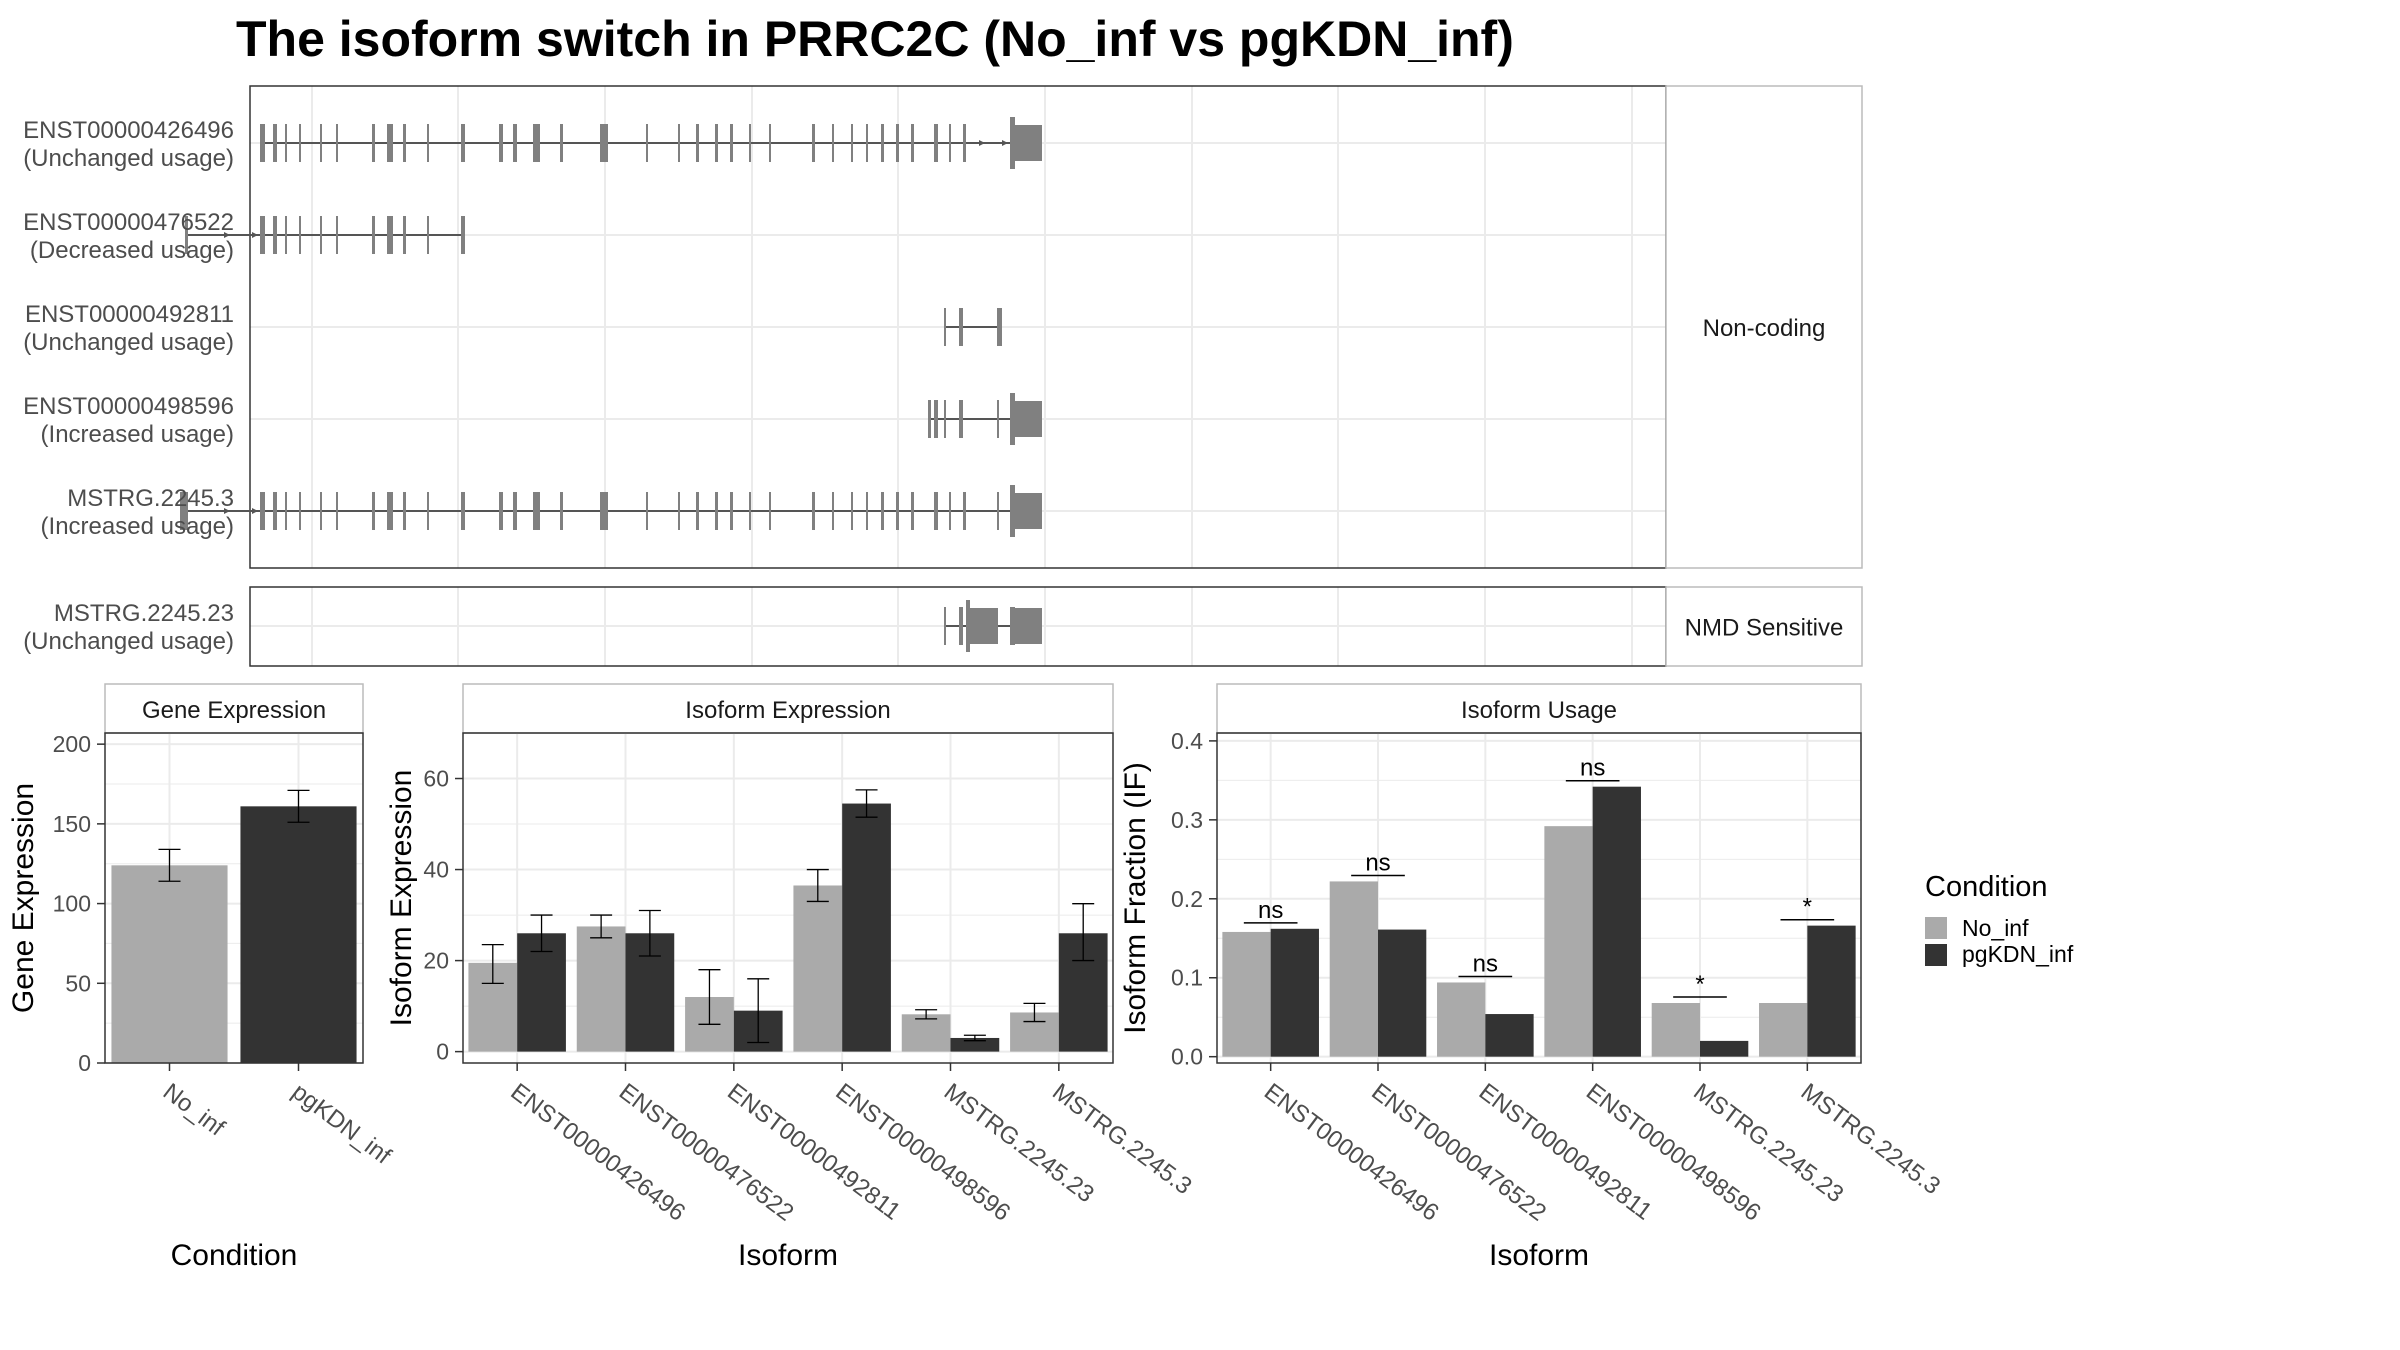 This screenshot has height=1350, width=2400. What do you see at coordinates (23, 898) in the screenshot?
I see `y-axis-title: Gene Expression` at bounding box center [23, 898].